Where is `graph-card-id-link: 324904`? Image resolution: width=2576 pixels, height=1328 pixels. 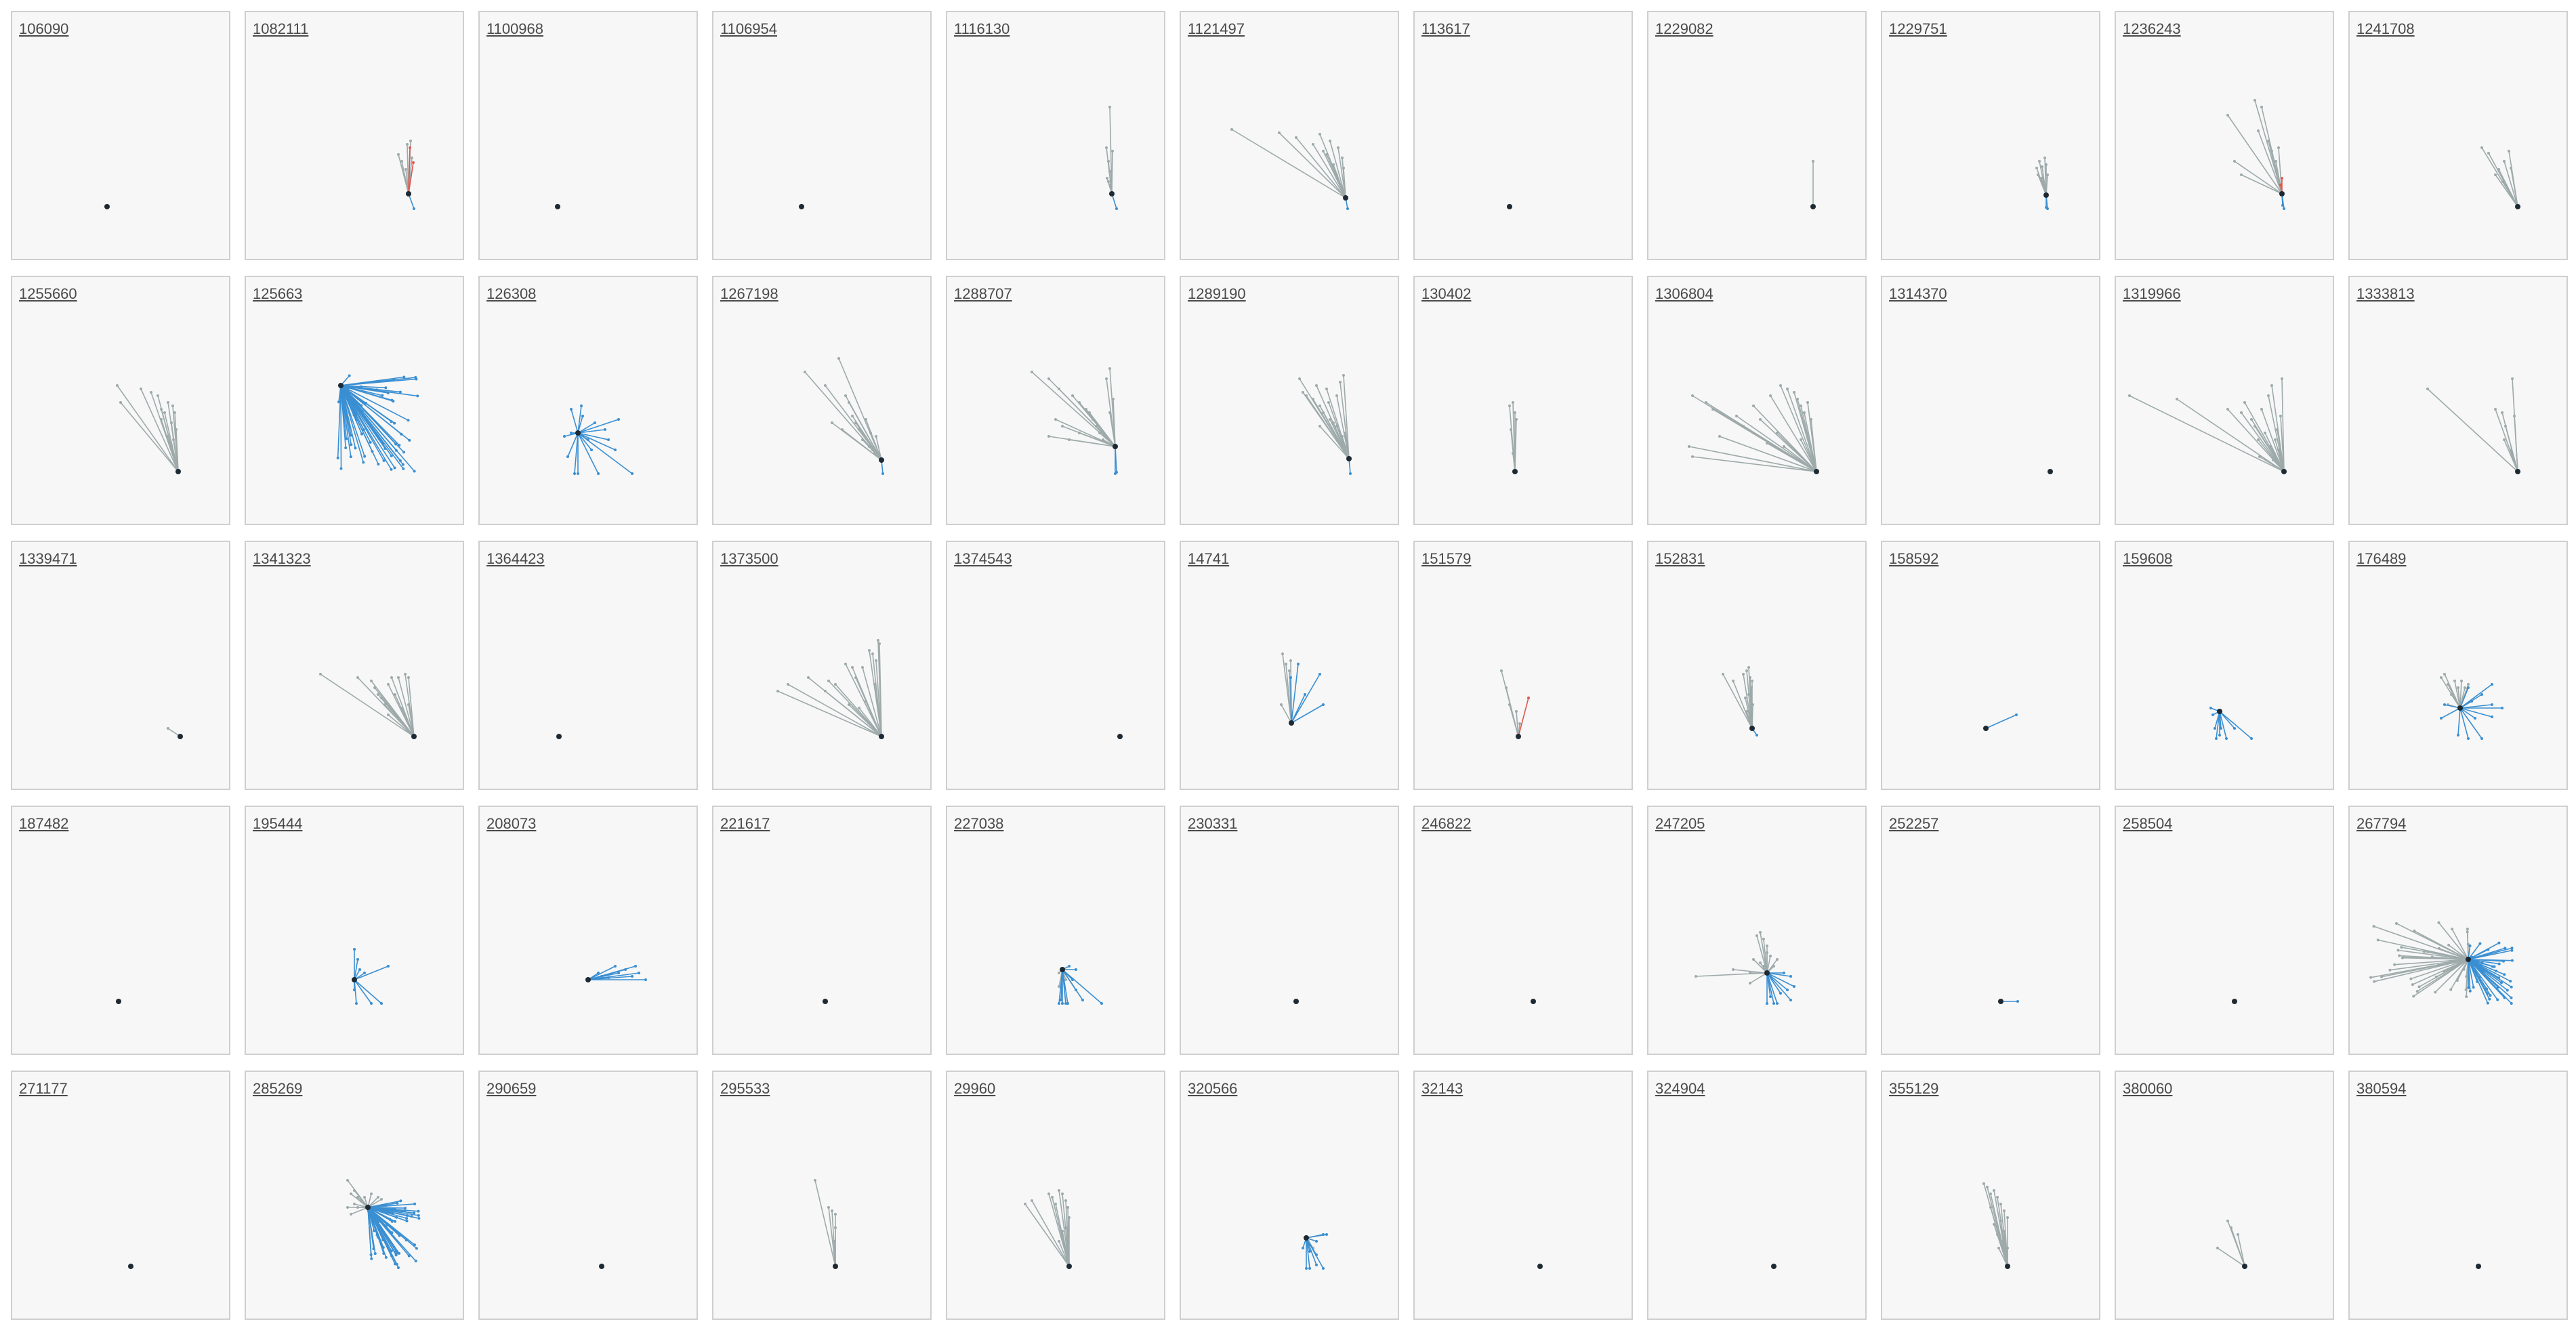
graph-card-id-link: 324904 is located at coordinates (1680, 1088).